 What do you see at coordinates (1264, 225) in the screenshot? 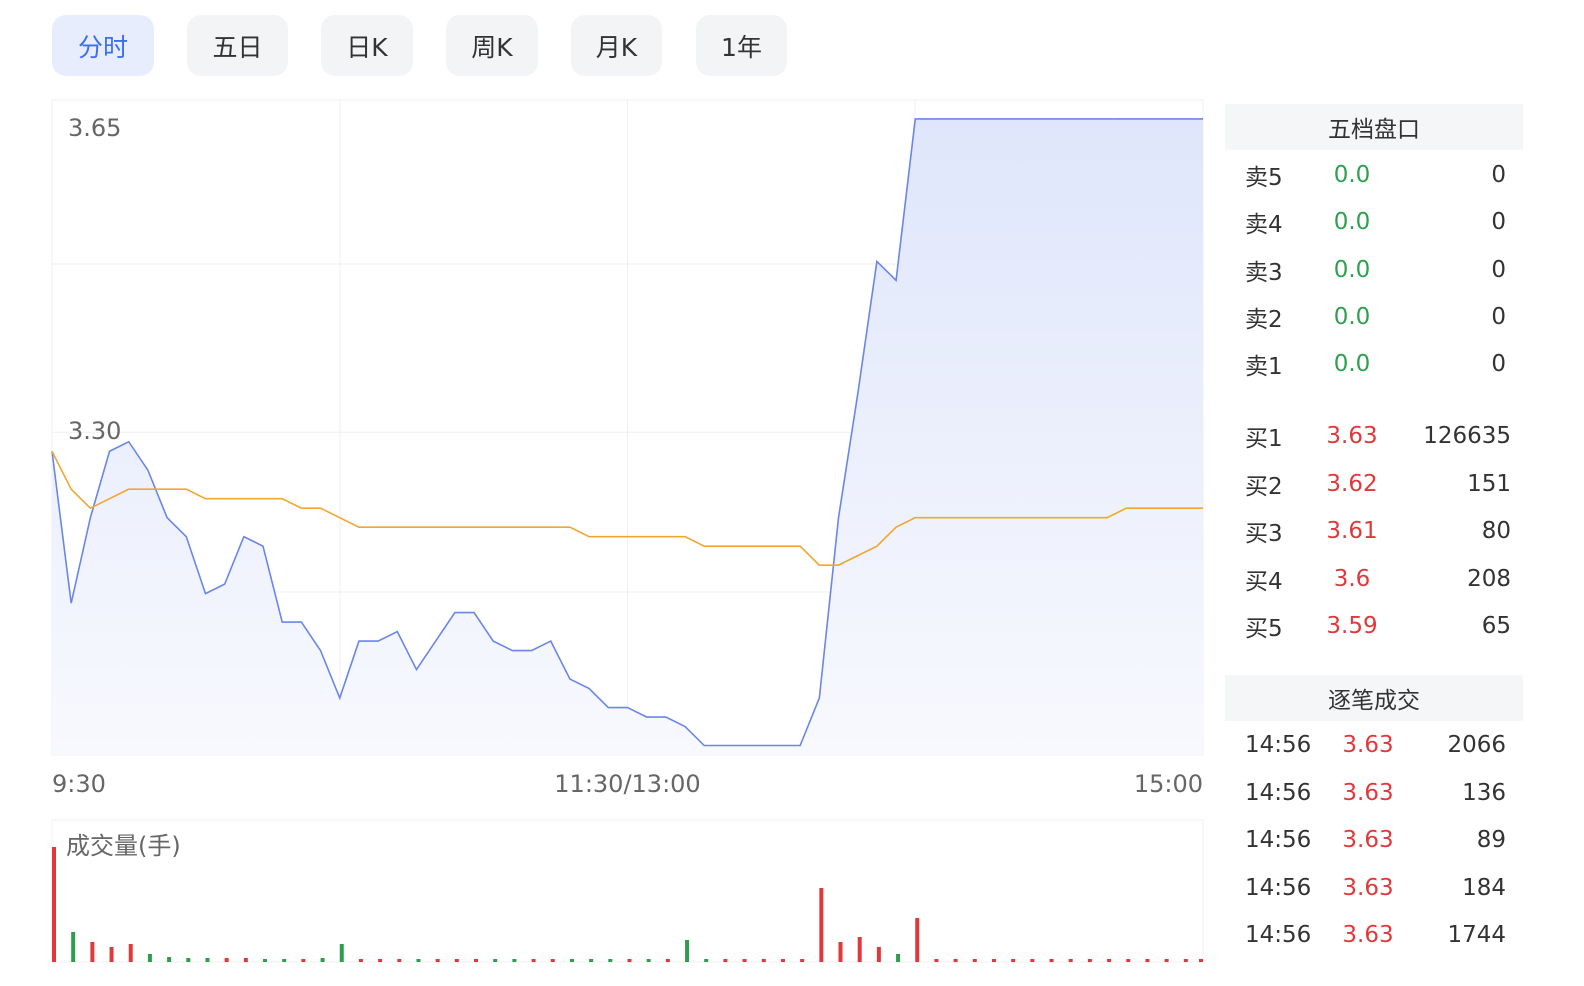
I see `row-label: 卖4` at bounding box center [1264, 225].